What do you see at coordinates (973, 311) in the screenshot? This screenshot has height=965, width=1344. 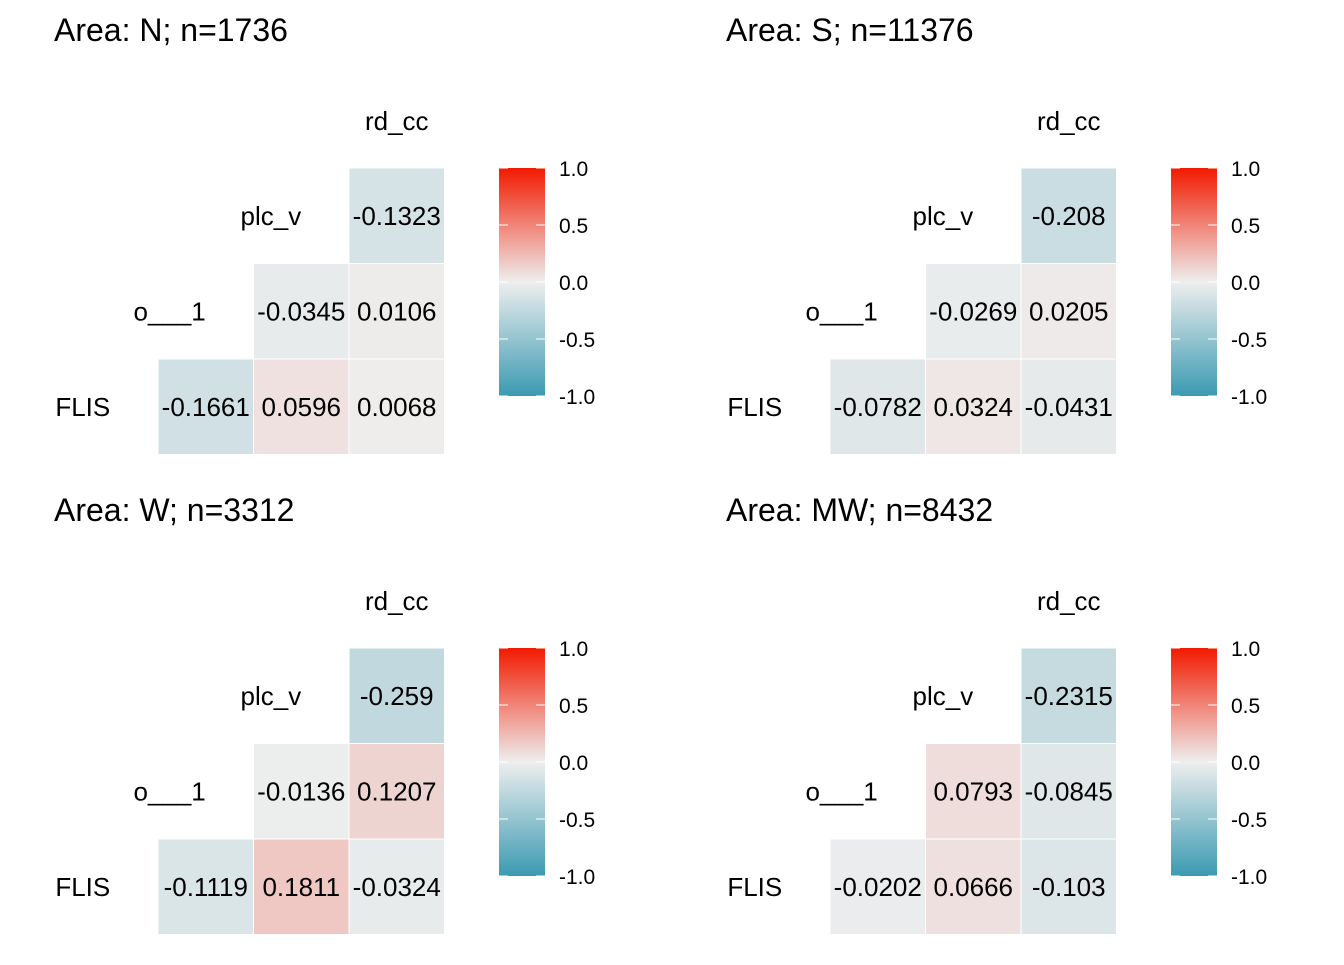 I see `cell-value-label: -0.0269` at bounding box center [973, 311].